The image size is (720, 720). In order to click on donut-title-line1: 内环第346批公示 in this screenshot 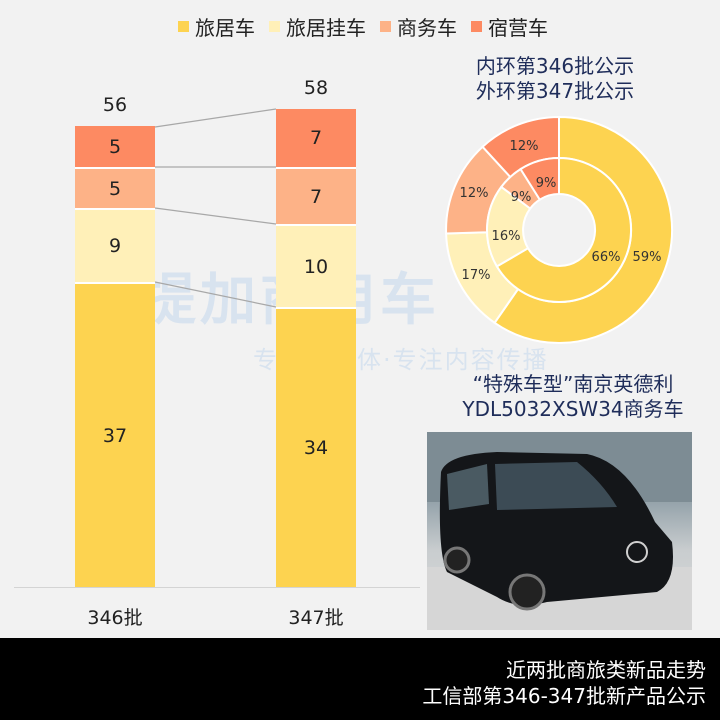, I will do `click(555, 66)`.